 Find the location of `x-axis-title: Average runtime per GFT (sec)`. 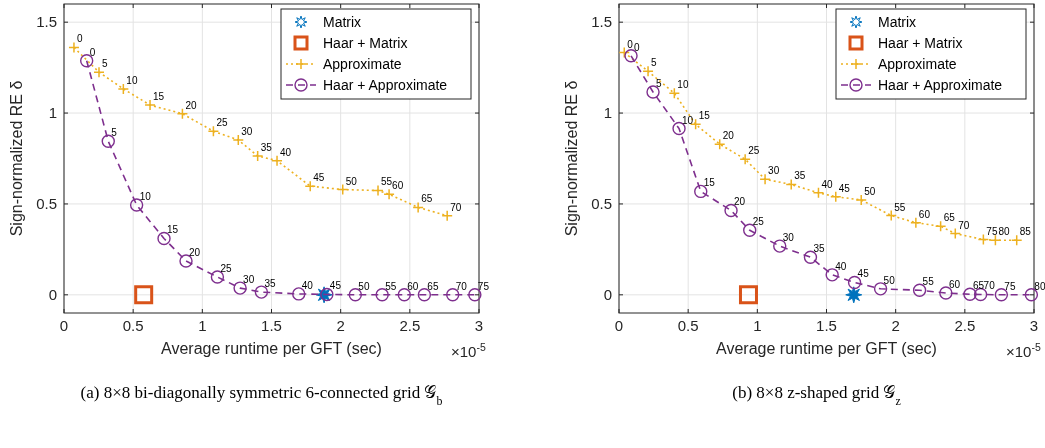

x-axis-title: Average runtime per GFT (sec) is located at coordinates (826, 348).